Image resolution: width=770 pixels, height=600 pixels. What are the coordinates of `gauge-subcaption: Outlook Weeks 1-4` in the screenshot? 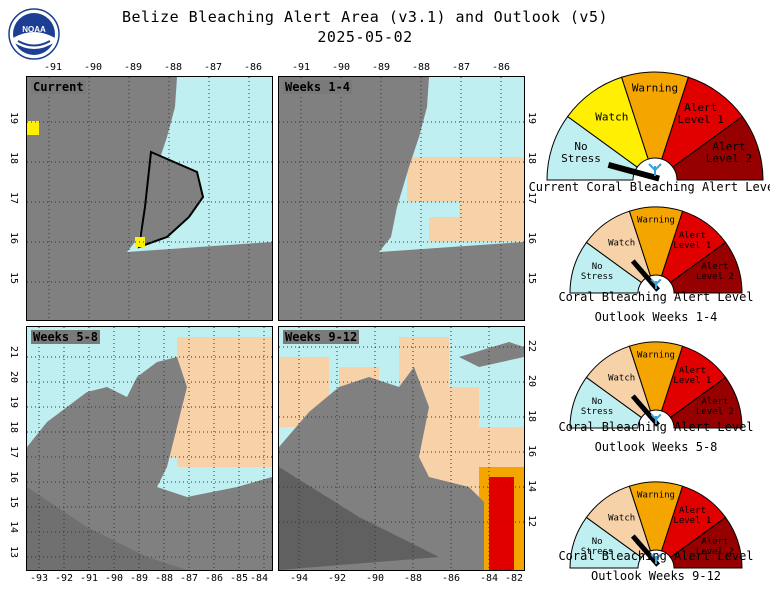 It's located at (656, 317).